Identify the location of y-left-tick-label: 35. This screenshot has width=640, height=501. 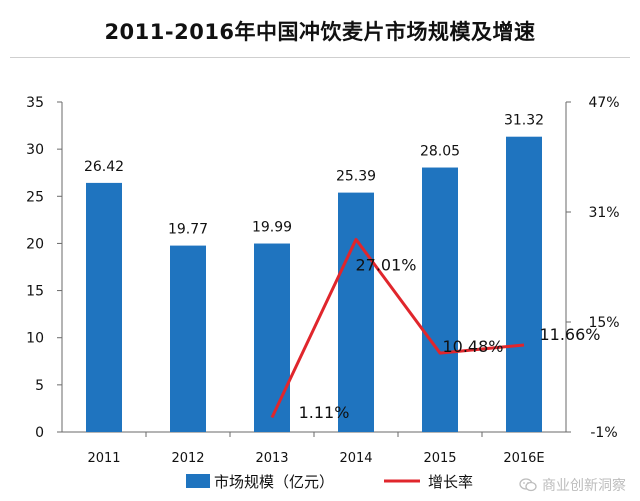
(35, 103).